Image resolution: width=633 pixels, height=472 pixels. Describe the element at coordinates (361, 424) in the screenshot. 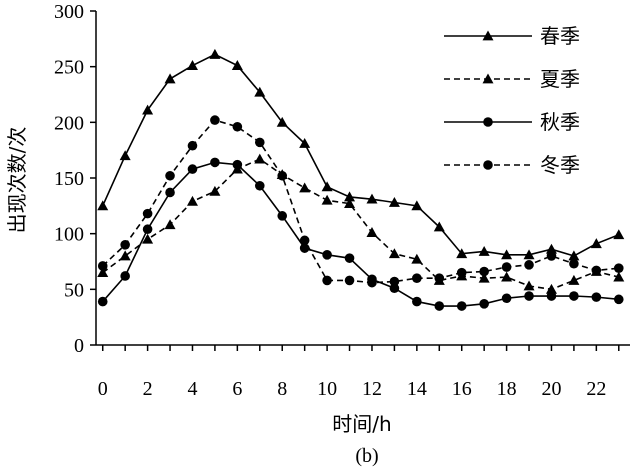

I see `x-axis-title: 时间/h` at that location.